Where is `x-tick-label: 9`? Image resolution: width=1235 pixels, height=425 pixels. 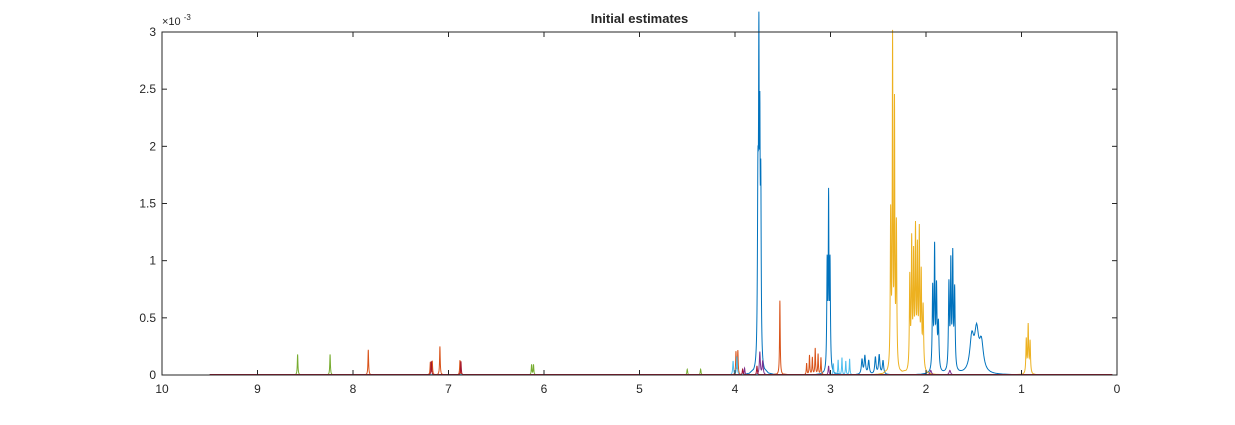
x-tick-label: 9 is located at coordinates (257, 389).